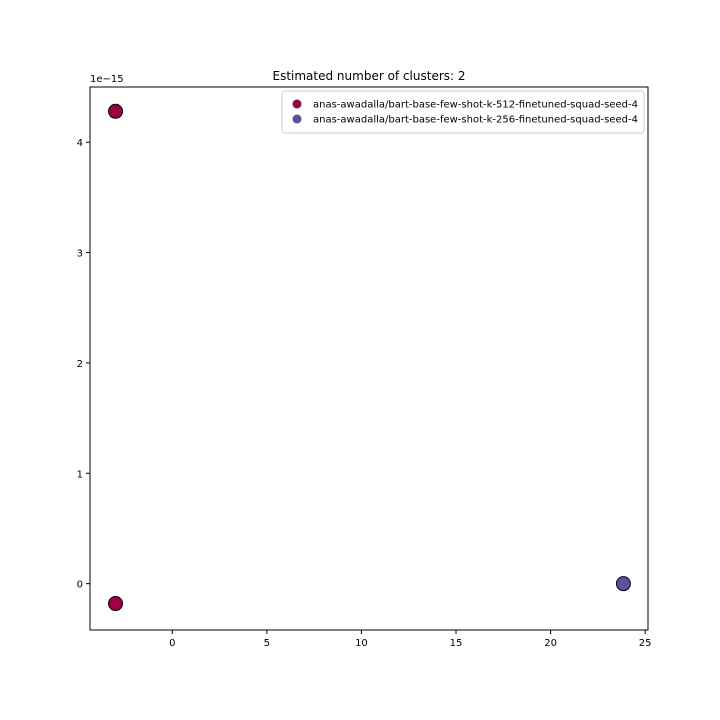 This screenshot has height=720, width=720. I want to click on x-tick-label: 20, so click(550, 643).